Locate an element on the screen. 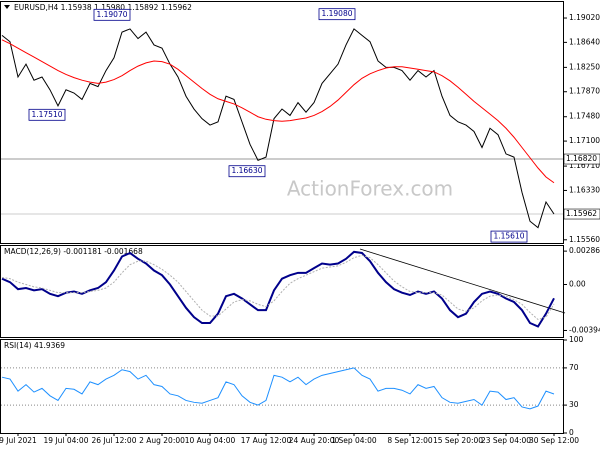 Image resolution: width=600 pixels, height=450 pixels. price-annotation: 1.19070 is located at coordinates (111, 14).